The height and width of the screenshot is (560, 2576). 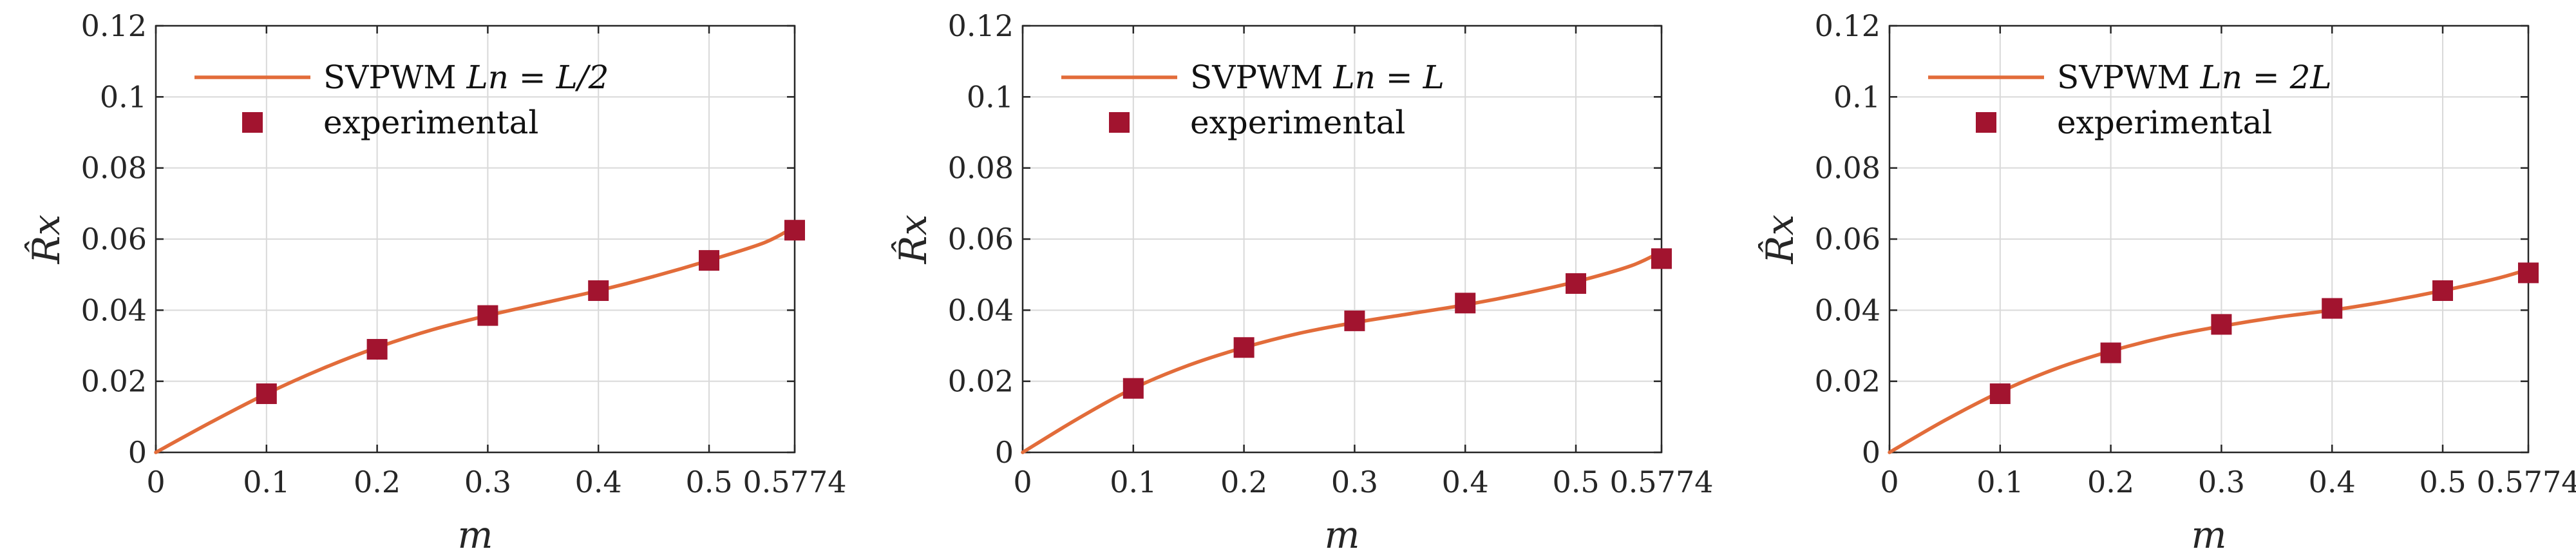 I want to click on legend-label-math: Ln = L, so click(x=1388, y=78).